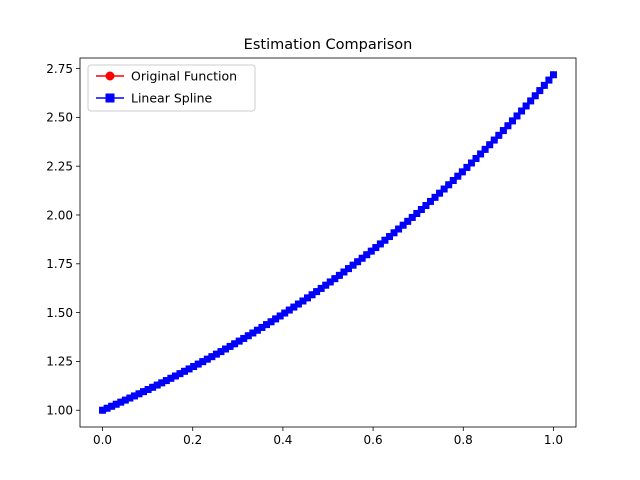 The width and height of the screenshot is (640, 480). I want to click on x-tick-label: 0.4, so click(282, 440).